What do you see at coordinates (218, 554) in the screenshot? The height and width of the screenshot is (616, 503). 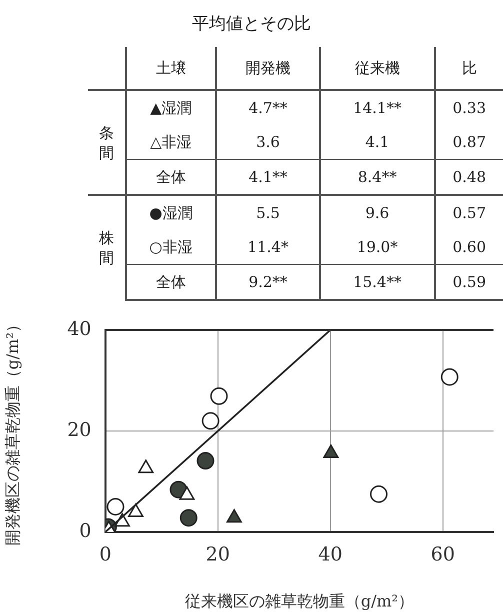 I see `x-tick-label: 20` at bounding box center [218, 554].